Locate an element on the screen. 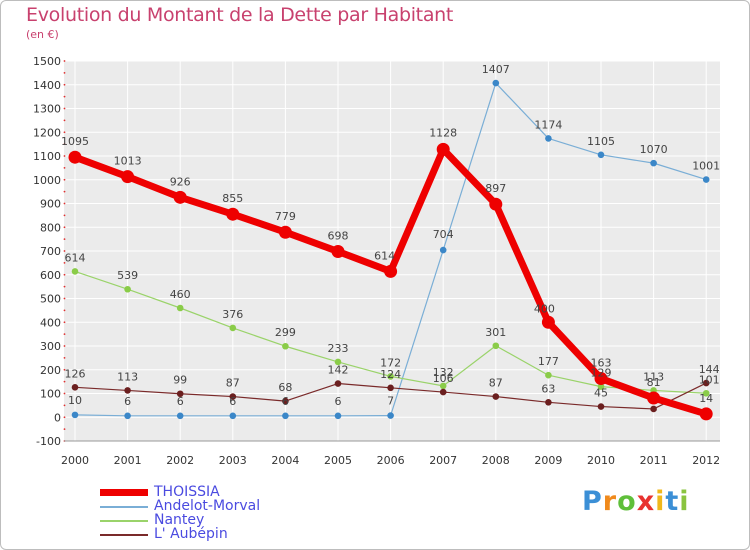  y-tick-label: 1000 is located at coordinates (47, 180).